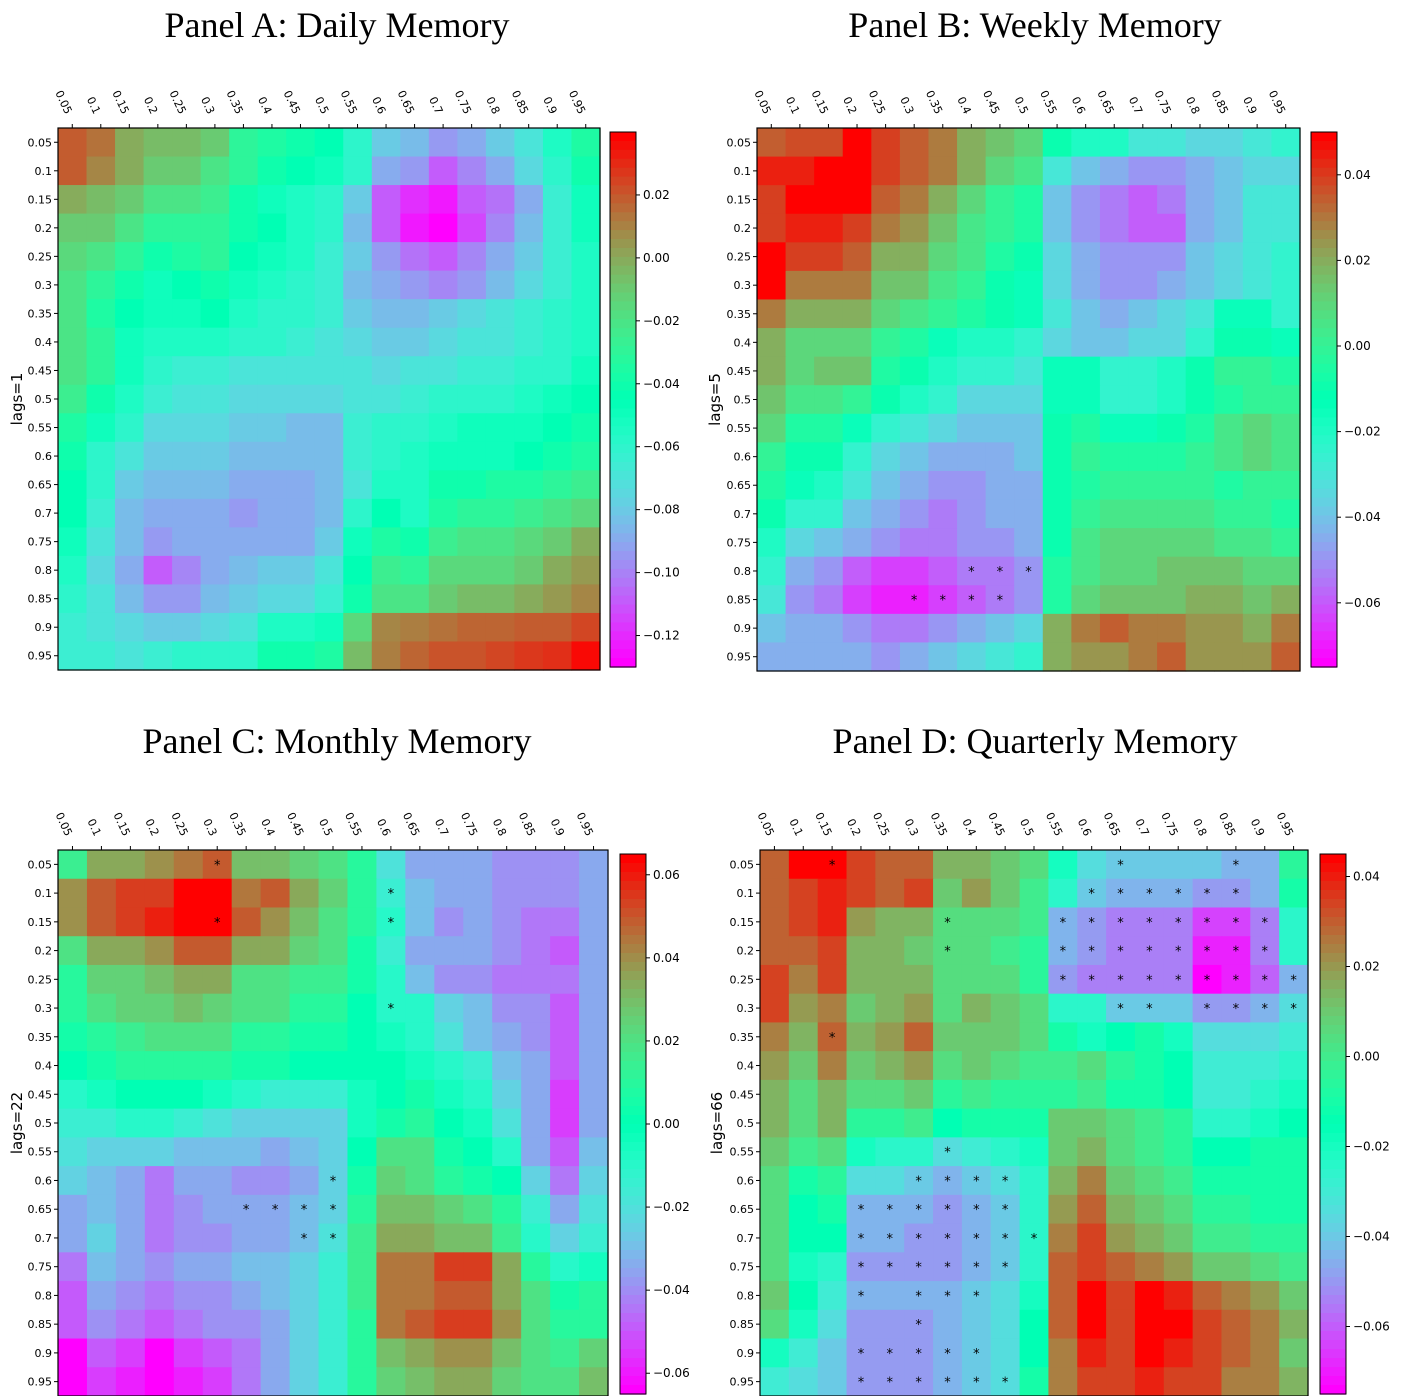 The image size is (1402, 1396). What do you see at coordinates (742, 1267) in the screenshot?
I see `y-tick-label: 0.75` at bounding box center [742, 1267].